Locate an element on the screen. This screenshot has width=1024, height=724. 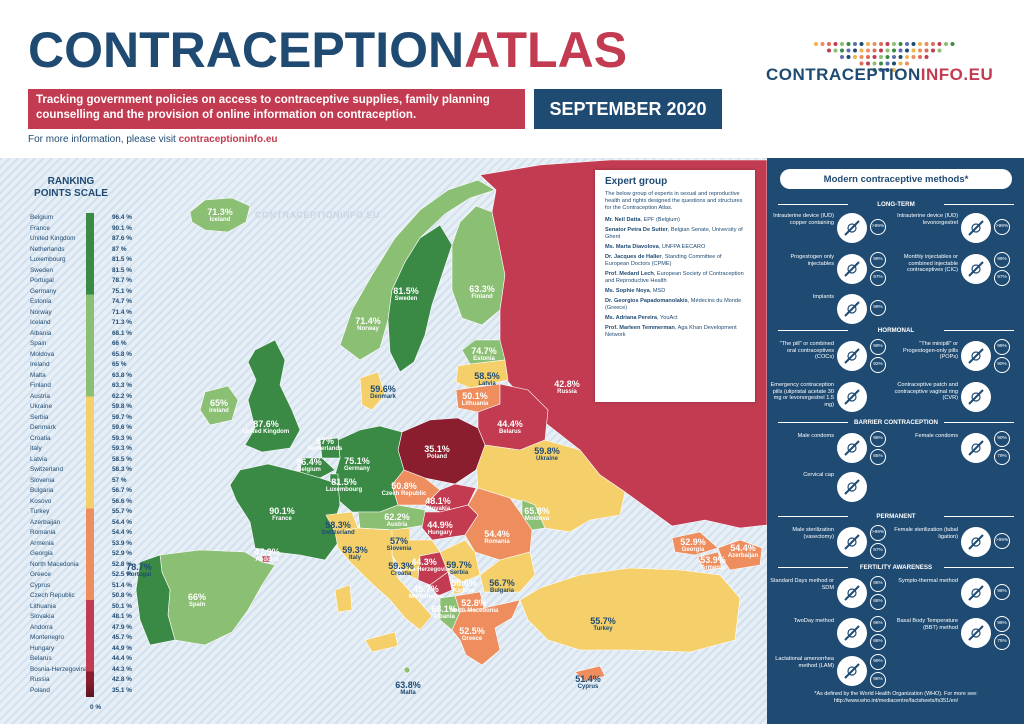
country-score: 59.8% is located at coordinates (547, 451).